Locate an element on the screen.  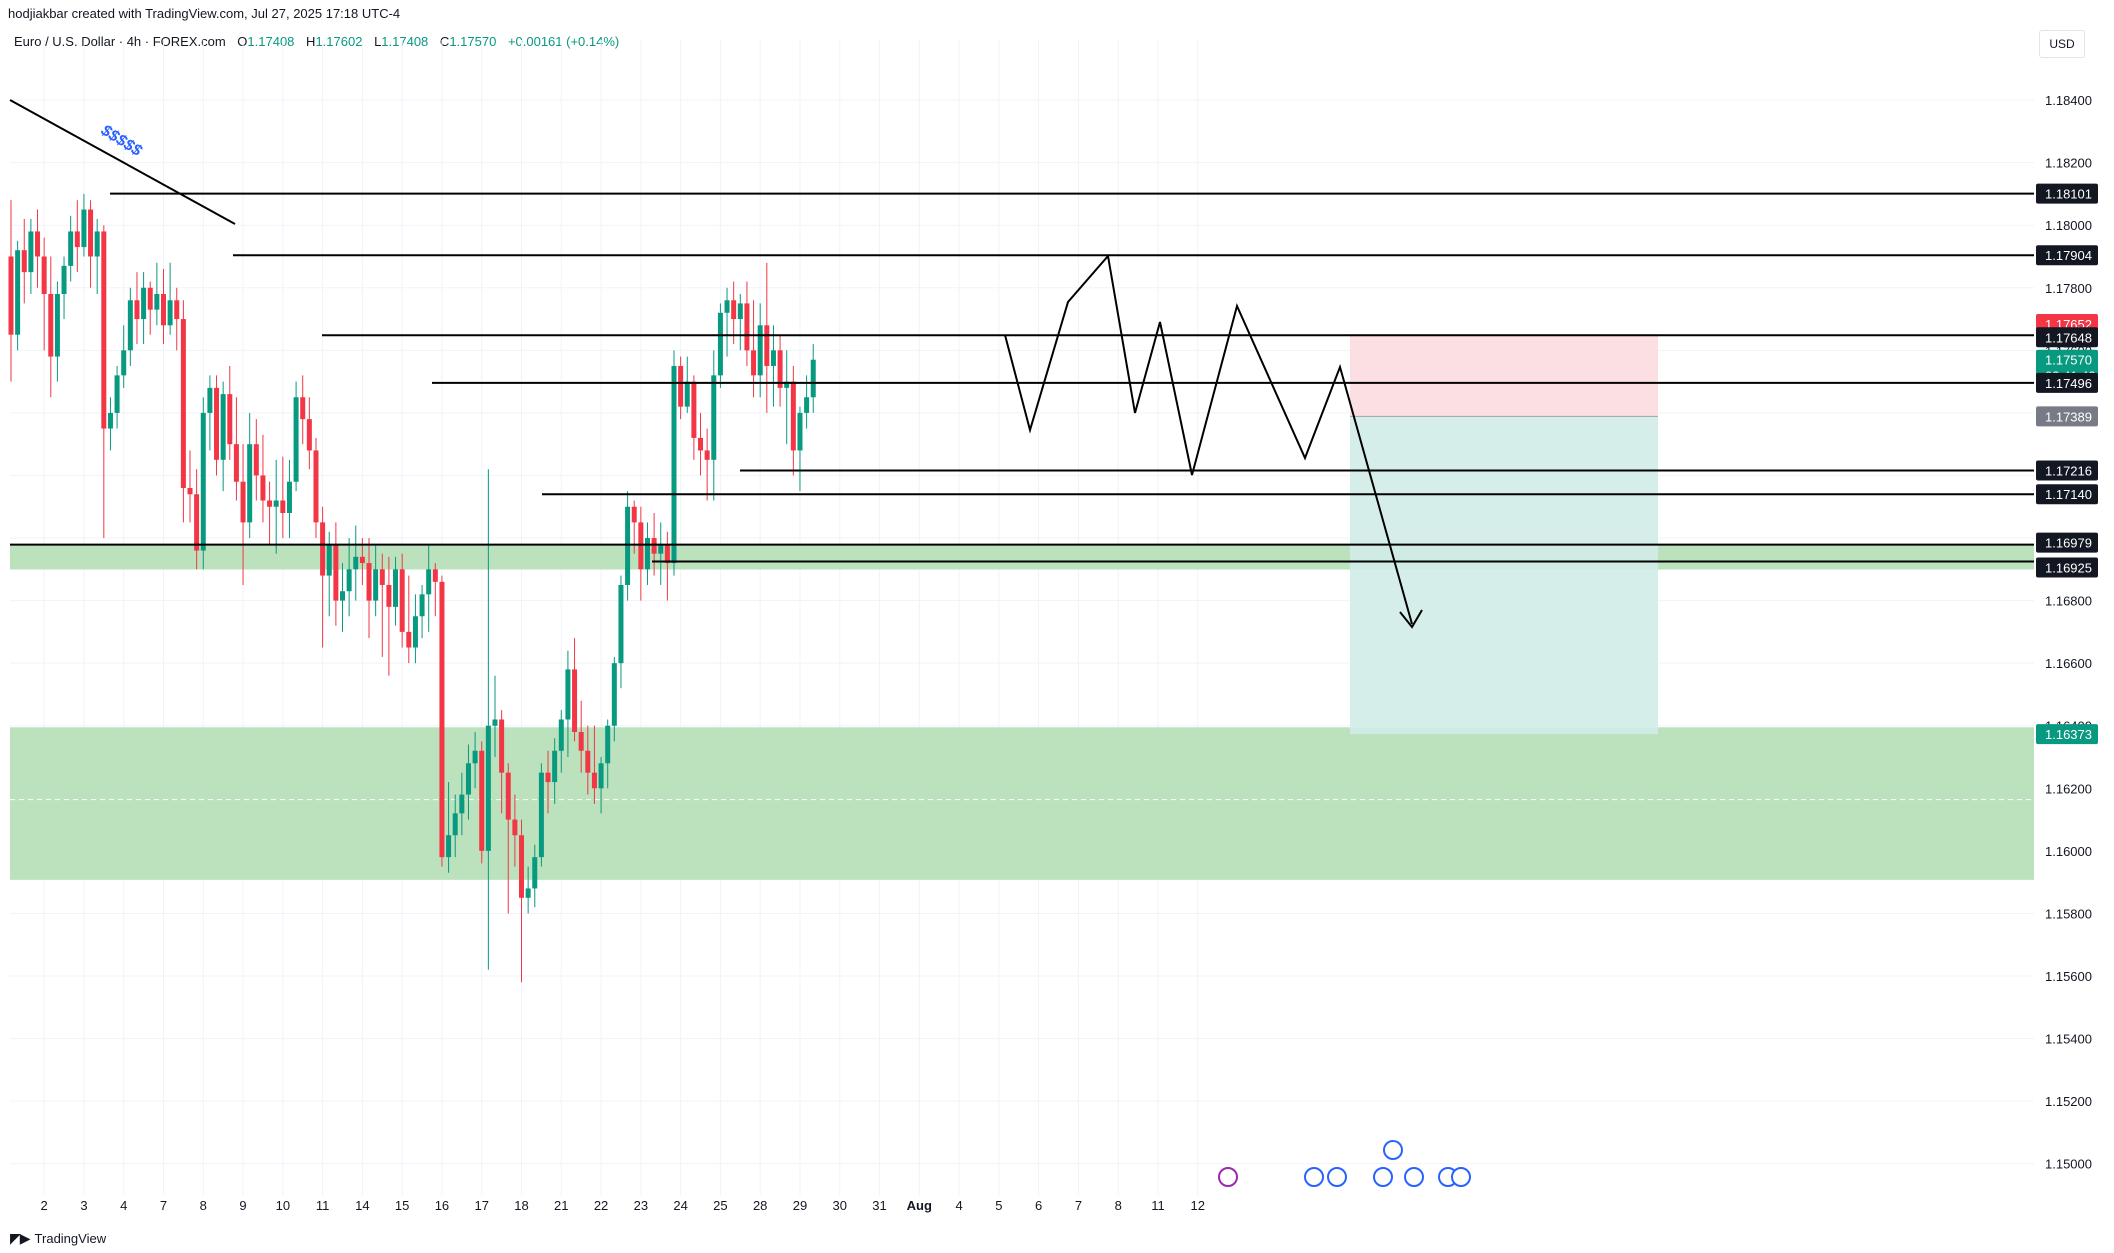
y-tick-label: 1.18200 is located at coordinates (2068, 163).